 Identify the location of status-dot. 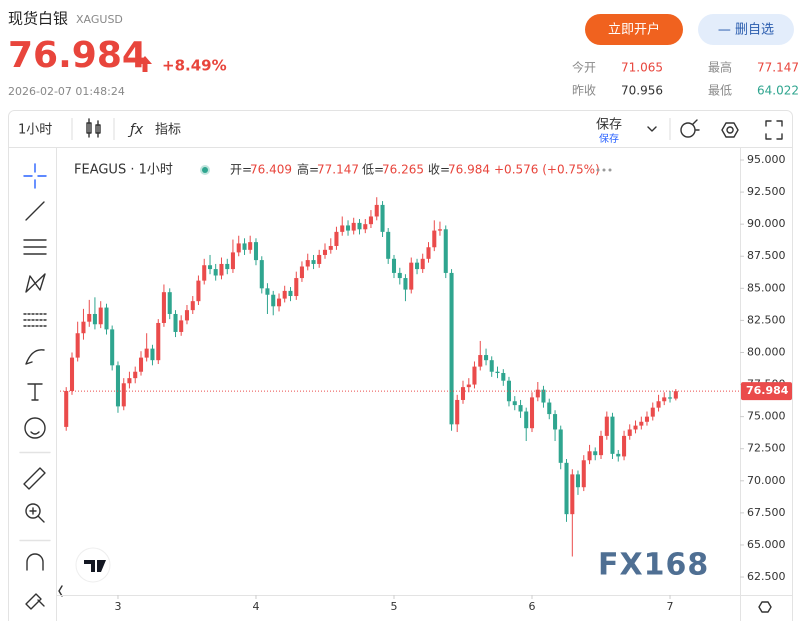
(205, 170).